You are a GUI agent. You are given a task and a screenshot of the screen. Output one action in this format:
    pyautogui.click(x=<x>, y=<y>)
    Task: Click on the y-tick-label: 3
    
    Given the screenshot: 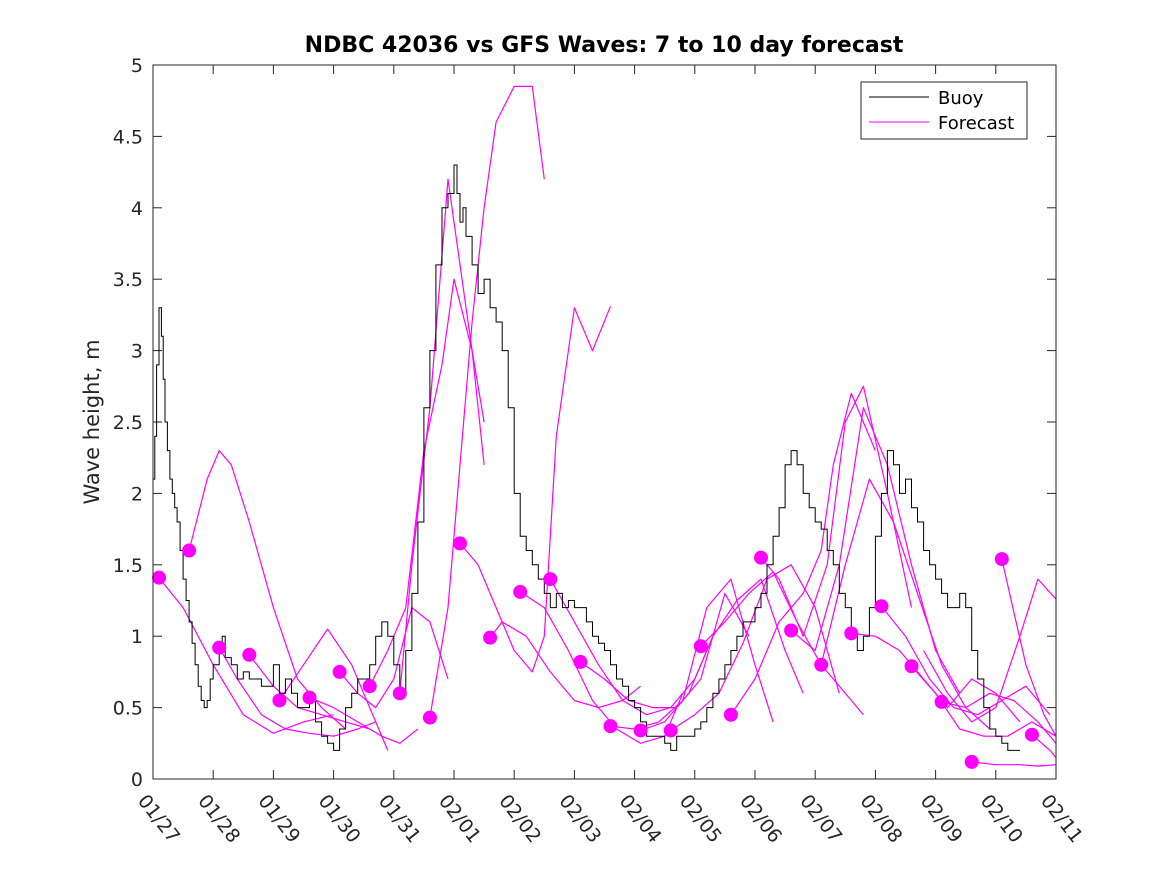 What is the action you would take?
    pyautogui.click(x=137, y=352)
    